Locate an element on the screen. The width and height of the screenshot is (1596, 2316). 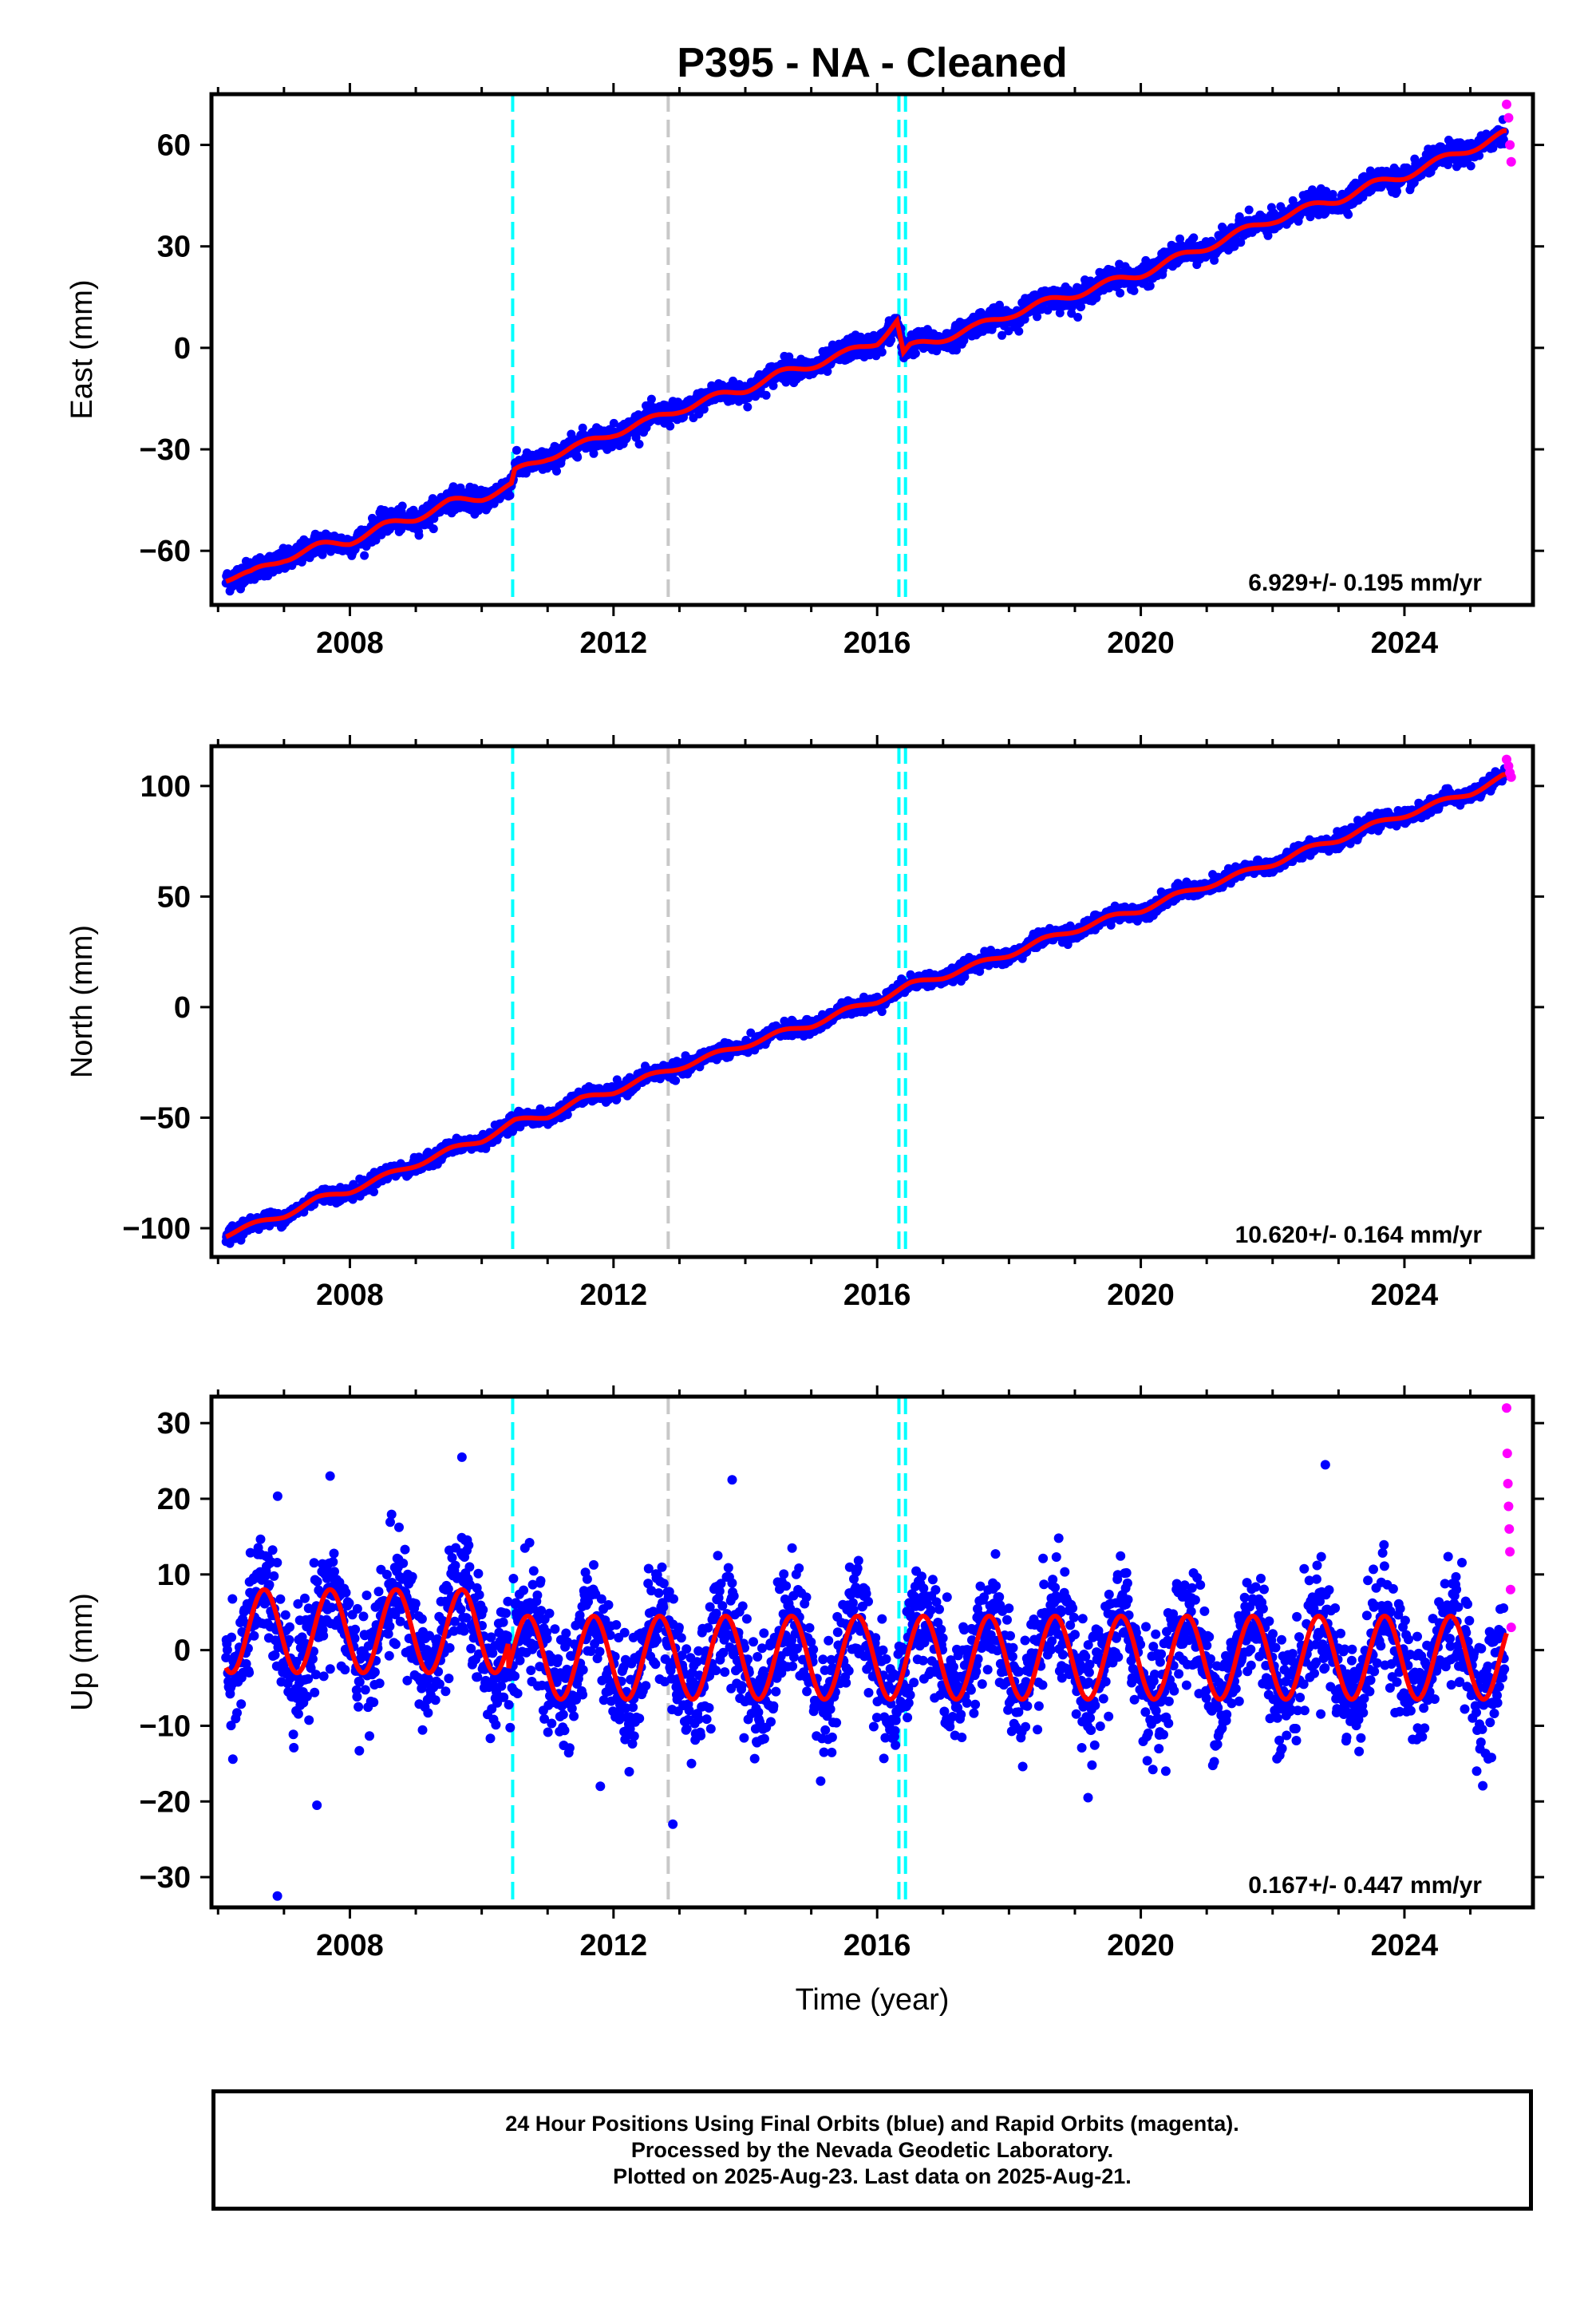
y-axis-label: East (mm) is located at coordinates (82, 349).